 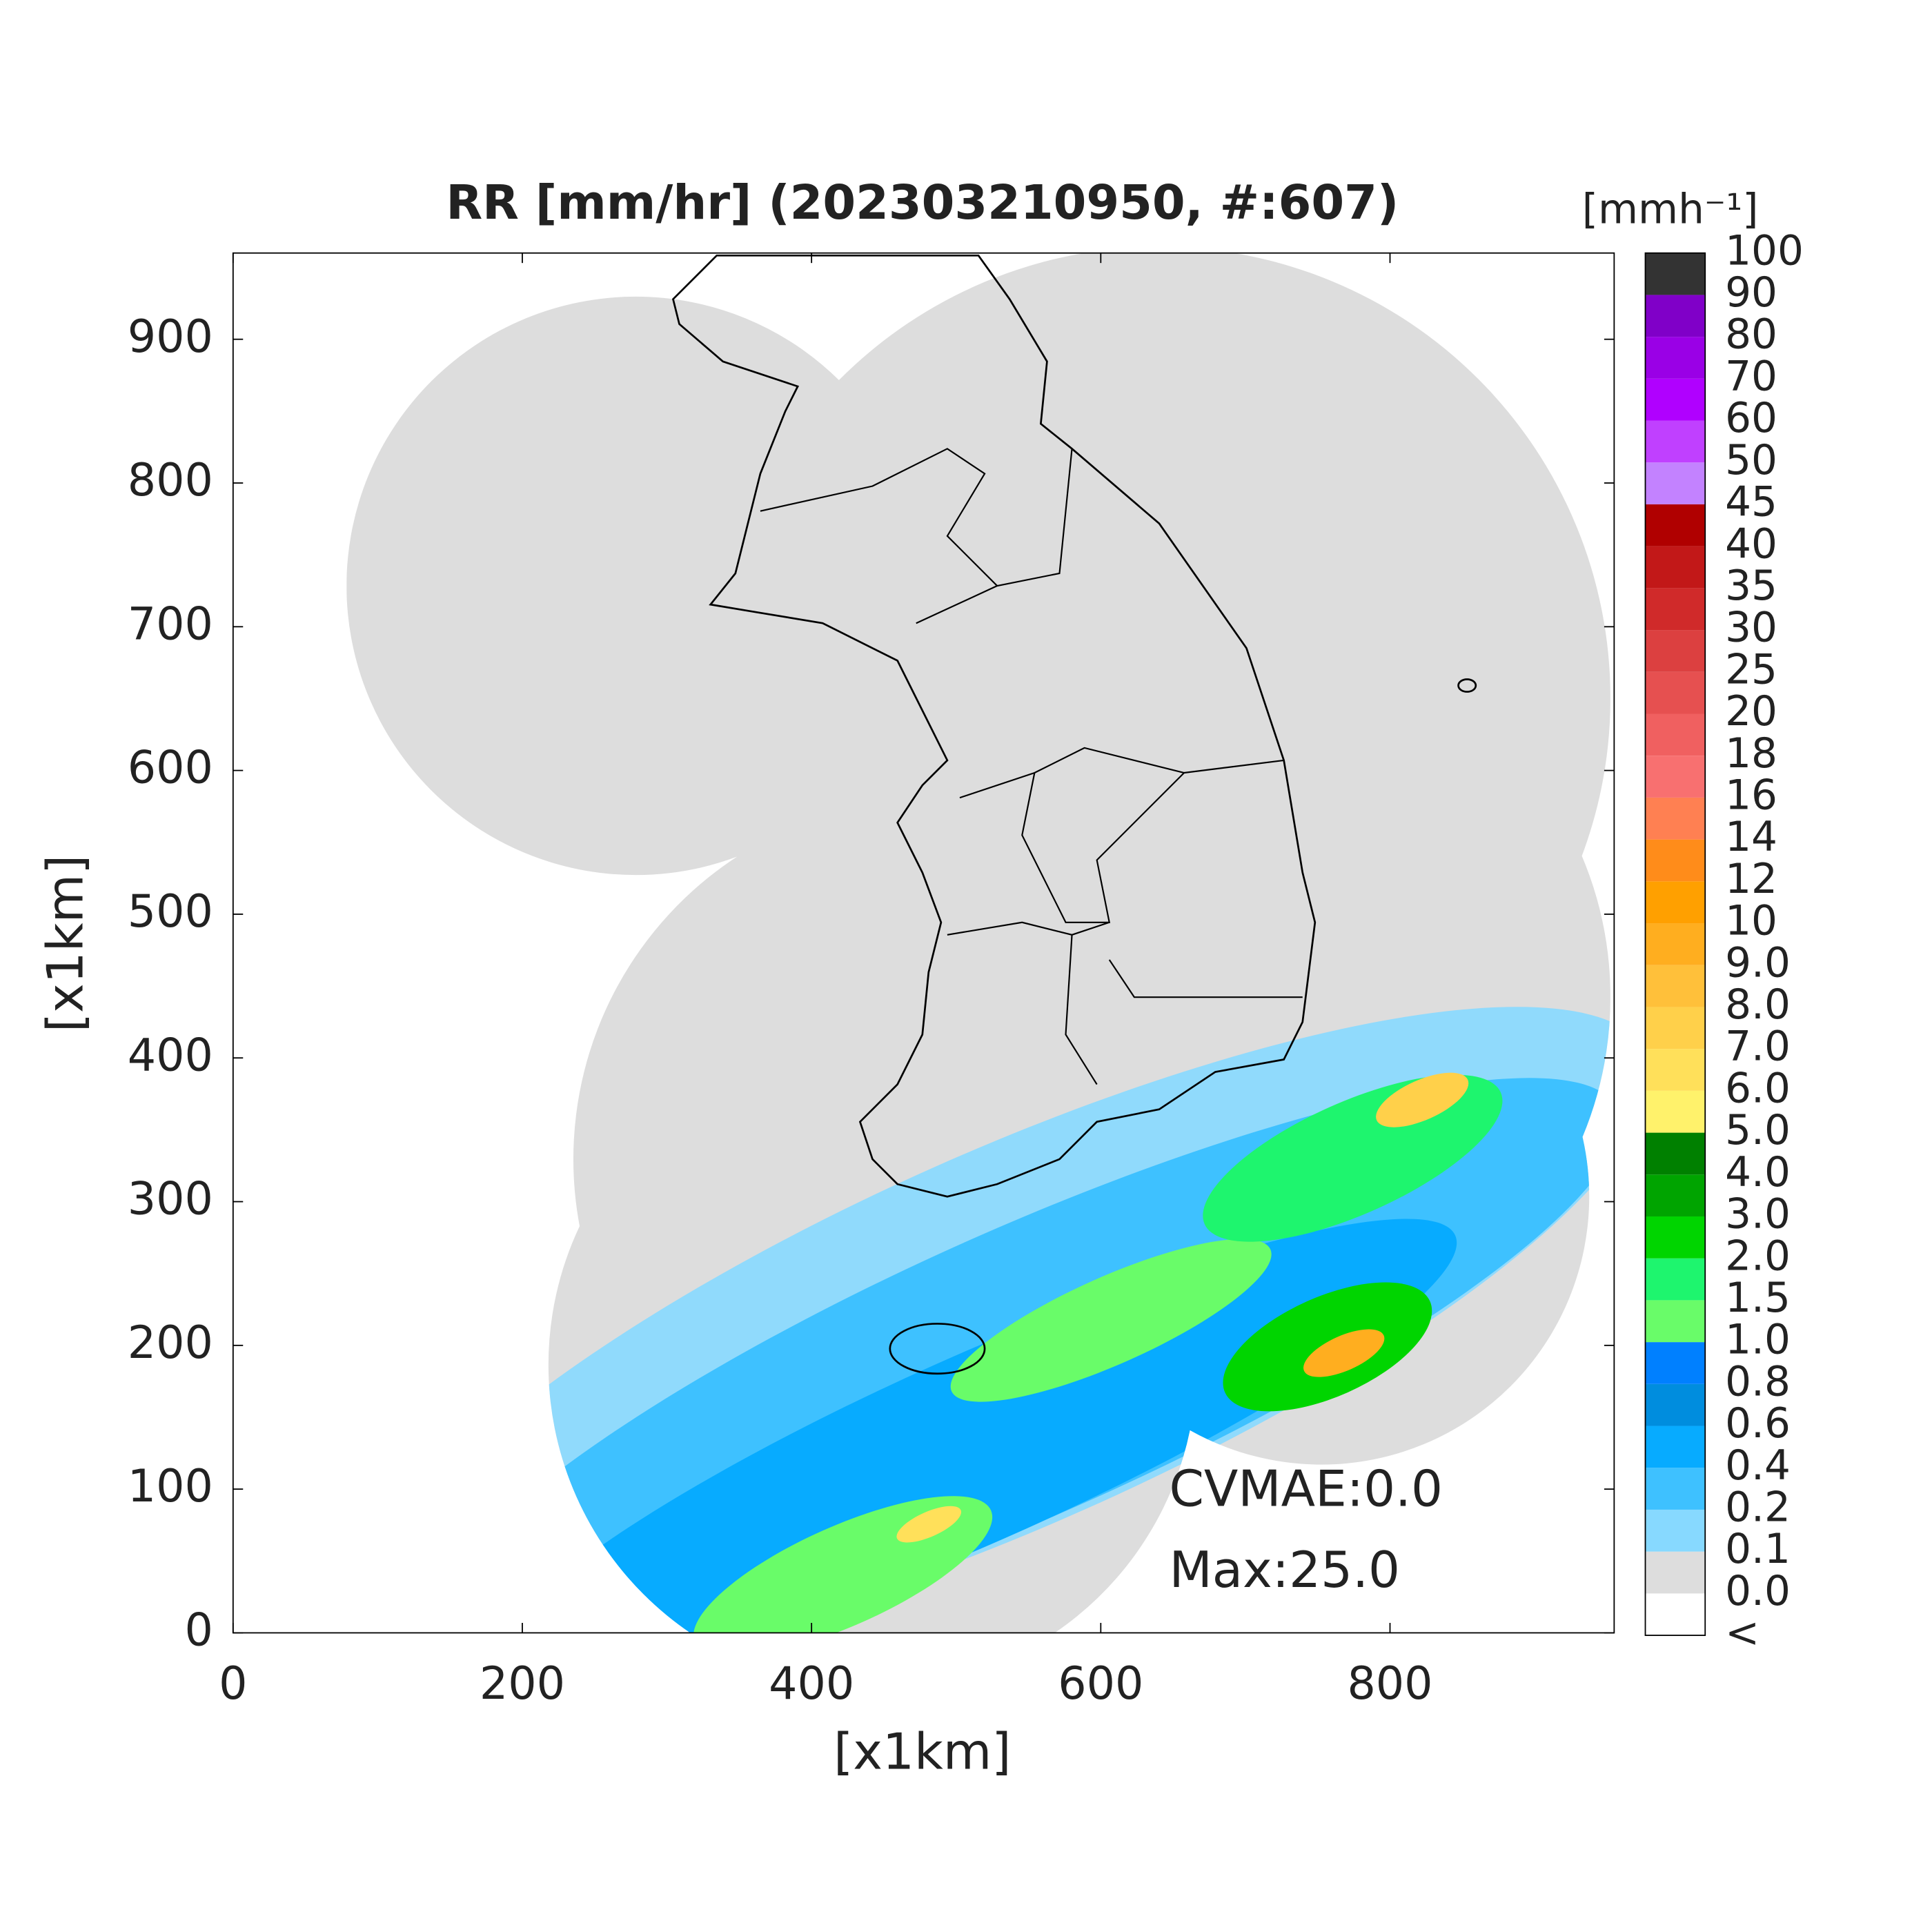 What do you see at coordinates (1100, 1684) in the screenshot?
I see `x-tick-label: 600` at bounding box center [1100, 1684].